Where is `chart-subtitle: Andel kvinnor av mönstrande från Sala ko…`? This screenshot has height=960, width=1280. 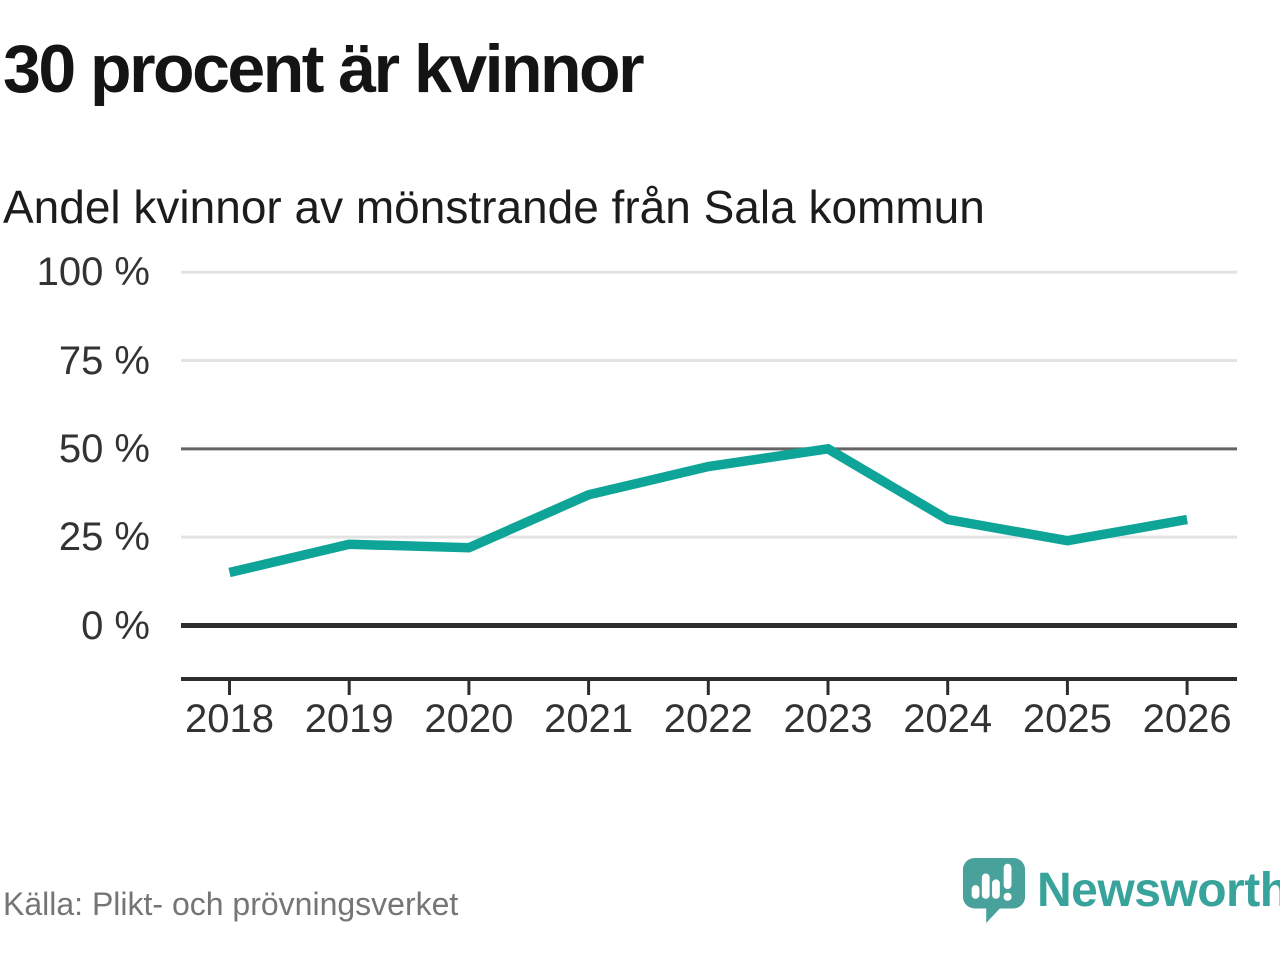 chart-subtitle: Andel kvinnor av mönstrande från Sala ko… is located at coordinates (494, 207).